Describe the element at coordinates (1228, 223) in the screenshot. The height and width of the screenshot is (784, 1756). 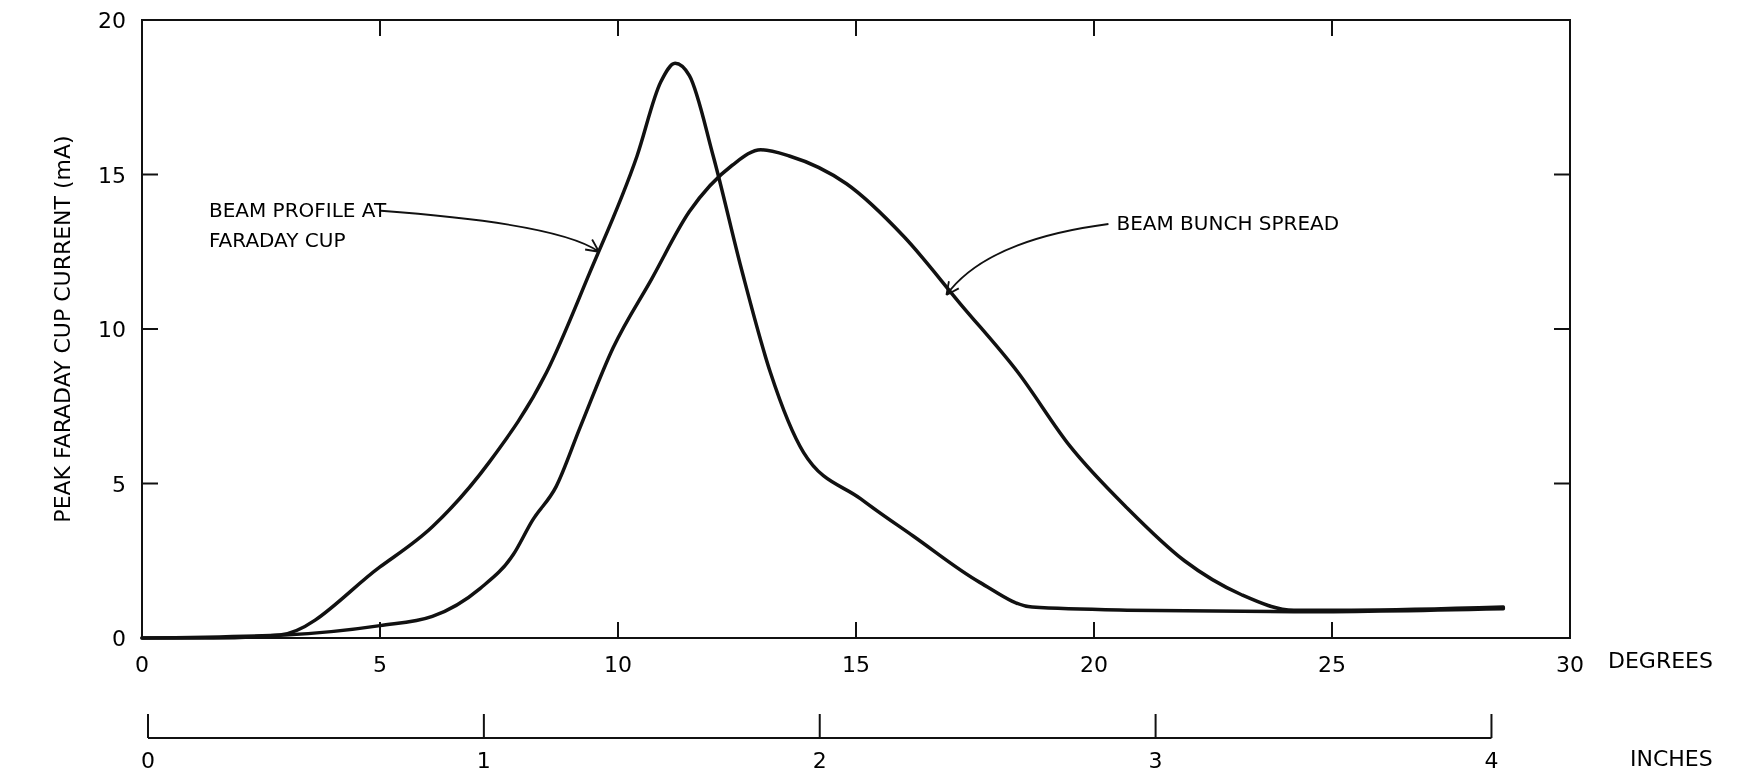
I see `annotation: BEAM BUNCH SPREAD` at that location.